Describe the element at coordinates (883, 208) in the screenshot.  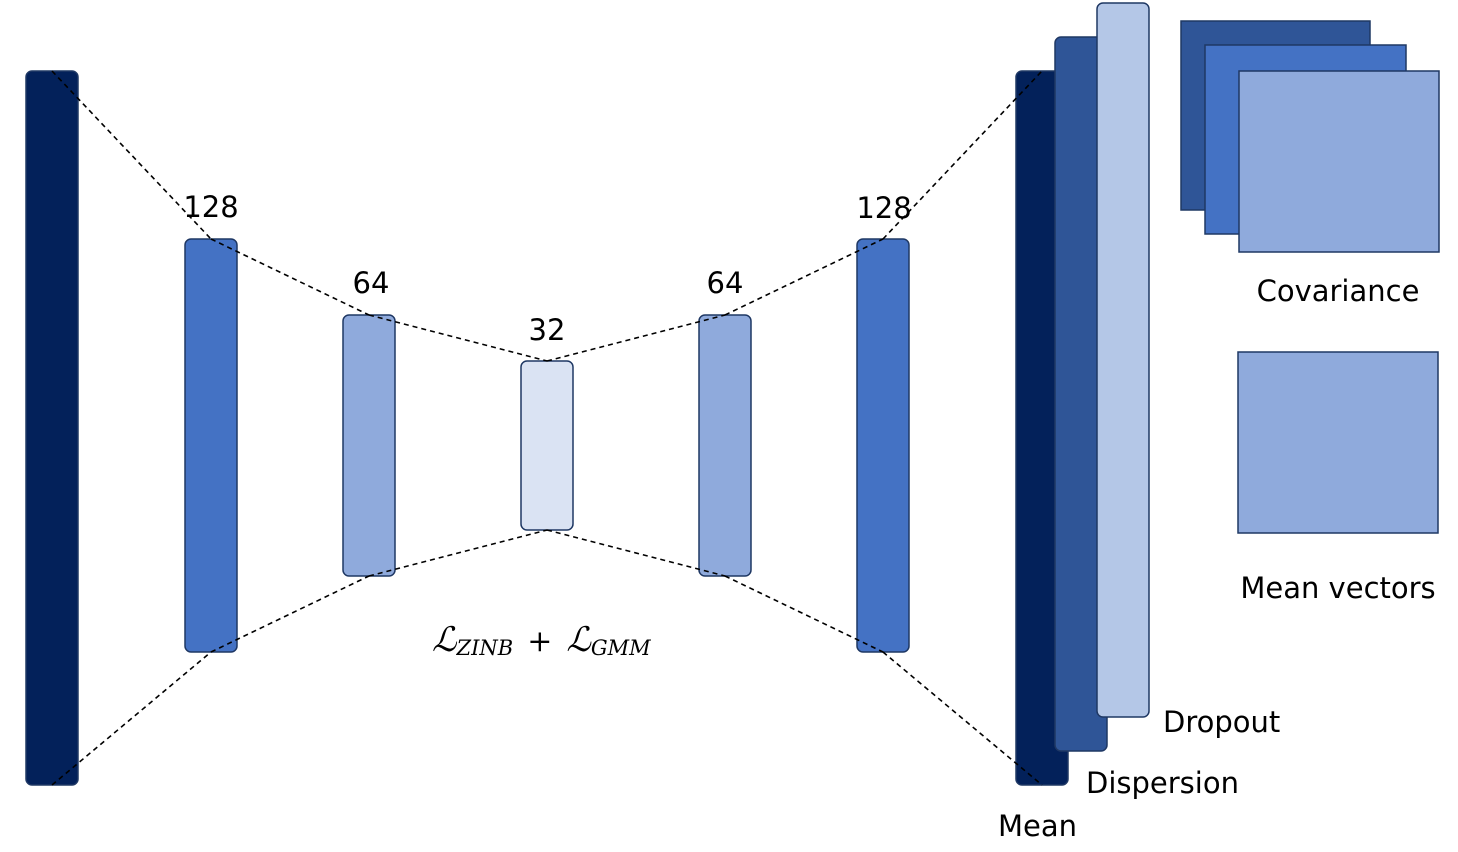
I see `label-decoder-128: 128` at that location.